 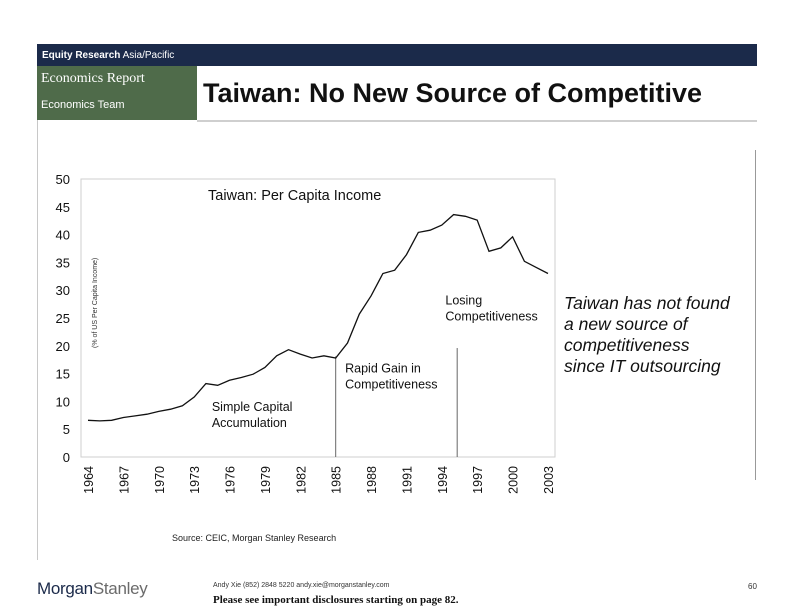 What do you see at coordinates (549, 480) in the screenshot?
I see `x-tick-label: 2003` at bounding box center [549, 480].